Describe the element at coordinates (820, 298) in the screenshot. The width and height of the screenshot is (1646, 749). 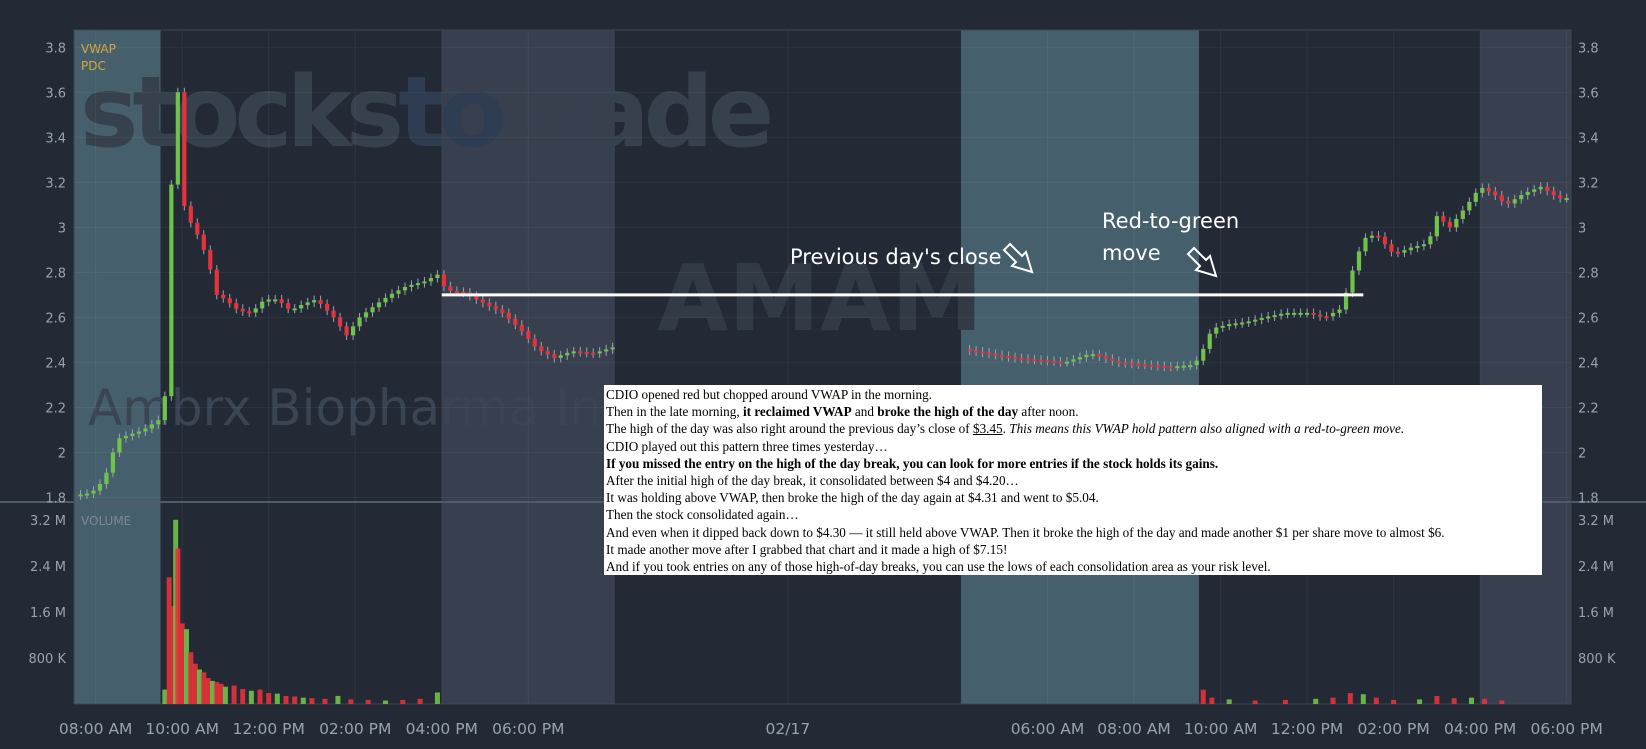
I see `ticker-watermark: AMAM` at that location.